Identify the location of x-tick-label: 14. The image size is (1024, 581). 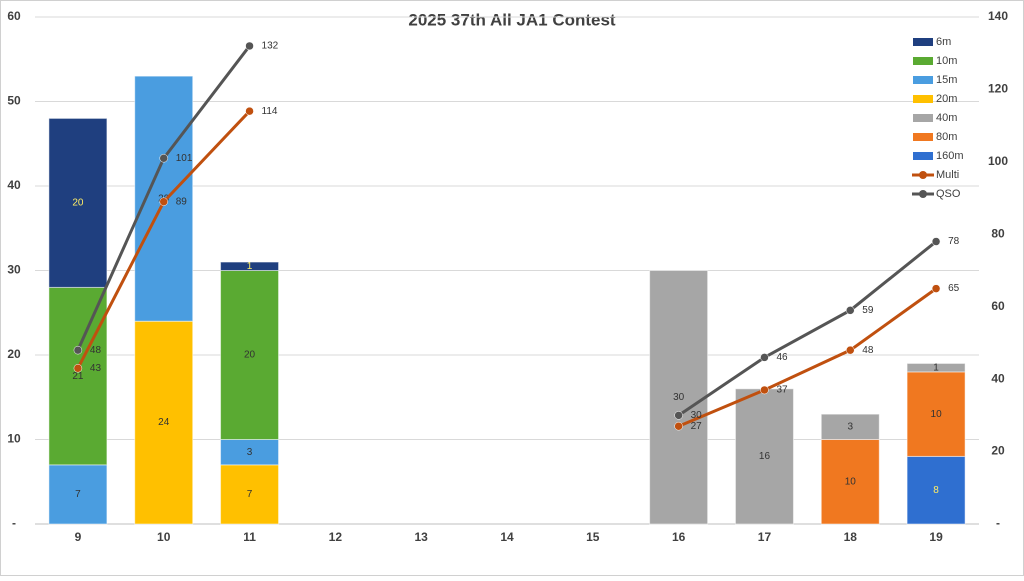
(507, 537).